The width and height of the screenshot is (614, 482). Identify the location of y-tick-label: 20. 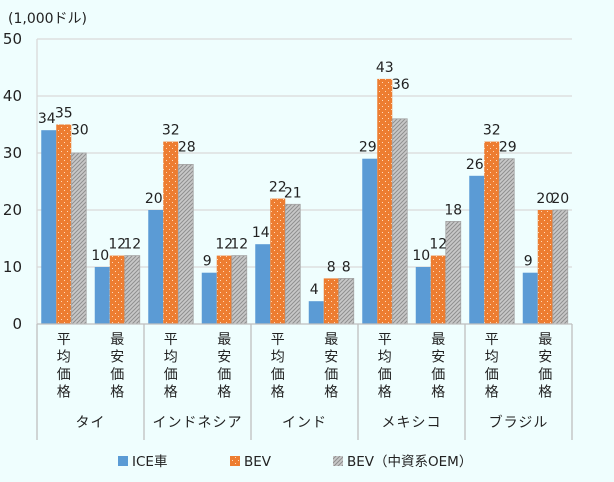
(12, 210).